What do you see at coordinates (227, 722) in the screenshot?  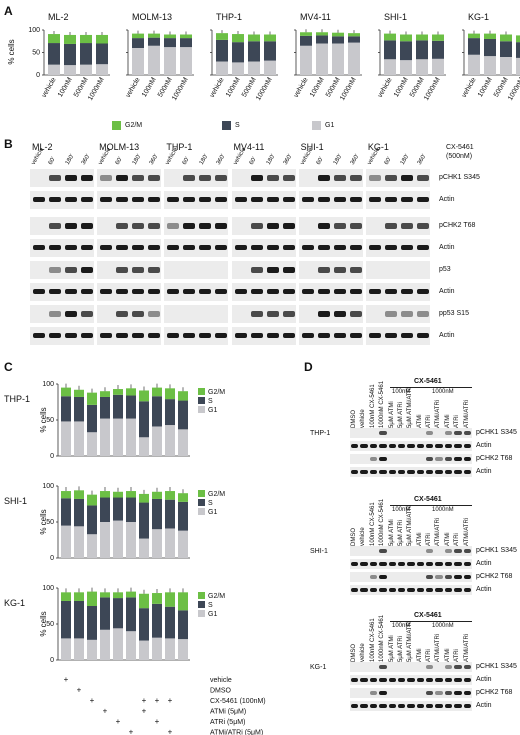 I see `treatment-label: ATRi (5μM)` at bounding box center [227, 722].